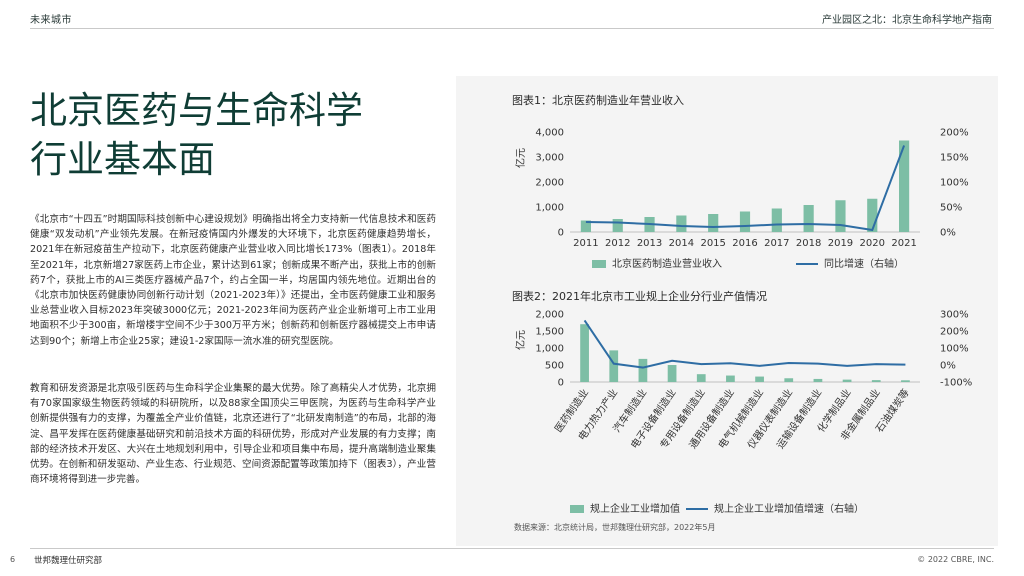 This screenshot has height=576, width=1024. I want to click on brand-label: 未来城市, so click(51, 20).